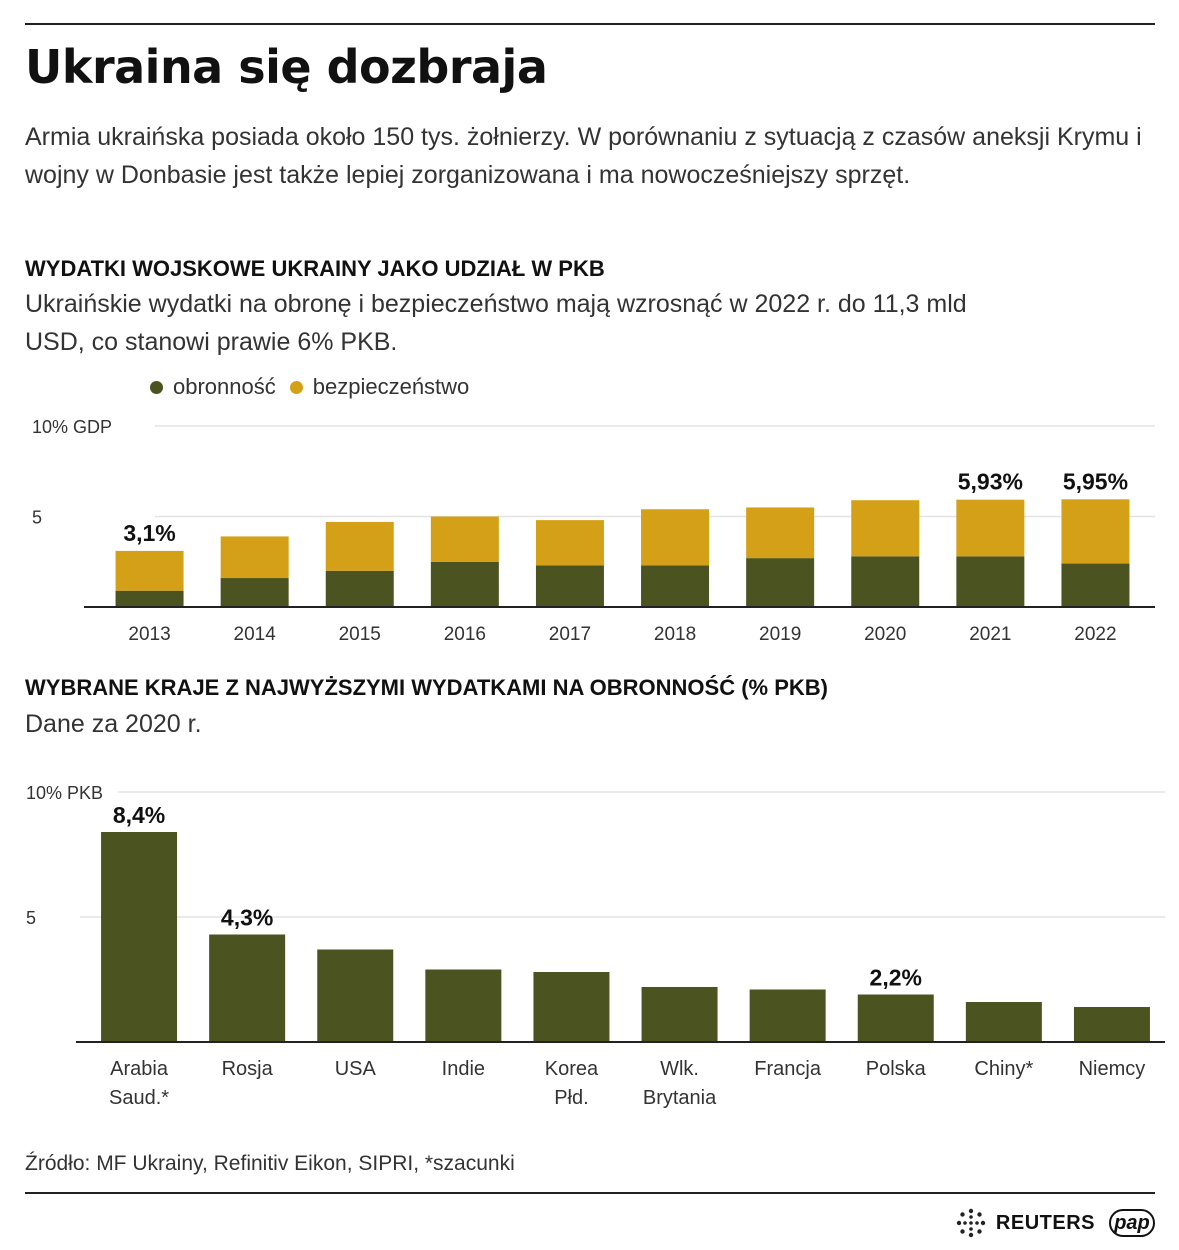 The width and height of the screenshot is (1179, 1250). I want to click on y-tick-label: 10% PKB, so click(64, 793).